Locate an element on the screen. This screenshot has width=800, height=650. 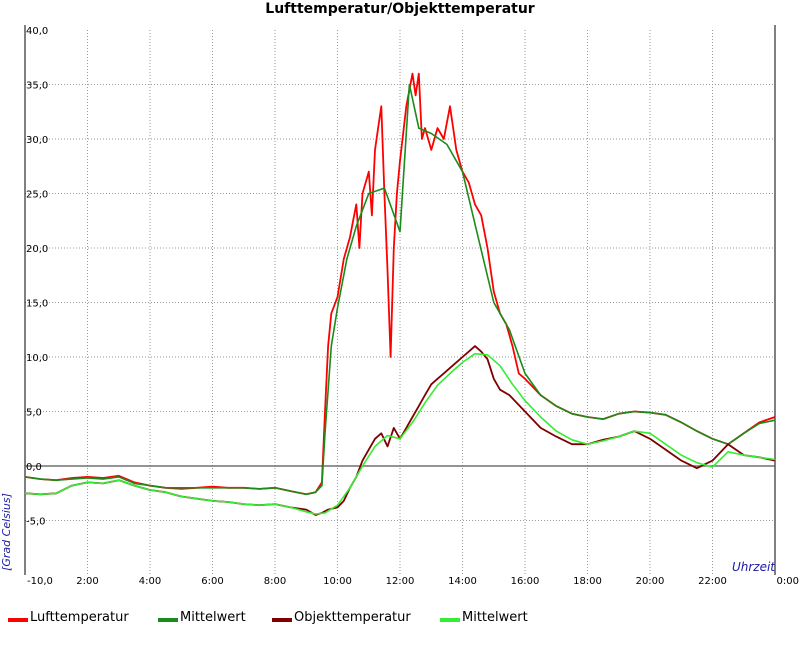
x-tick-label: 12:00 is located at coordinates (400, 581).